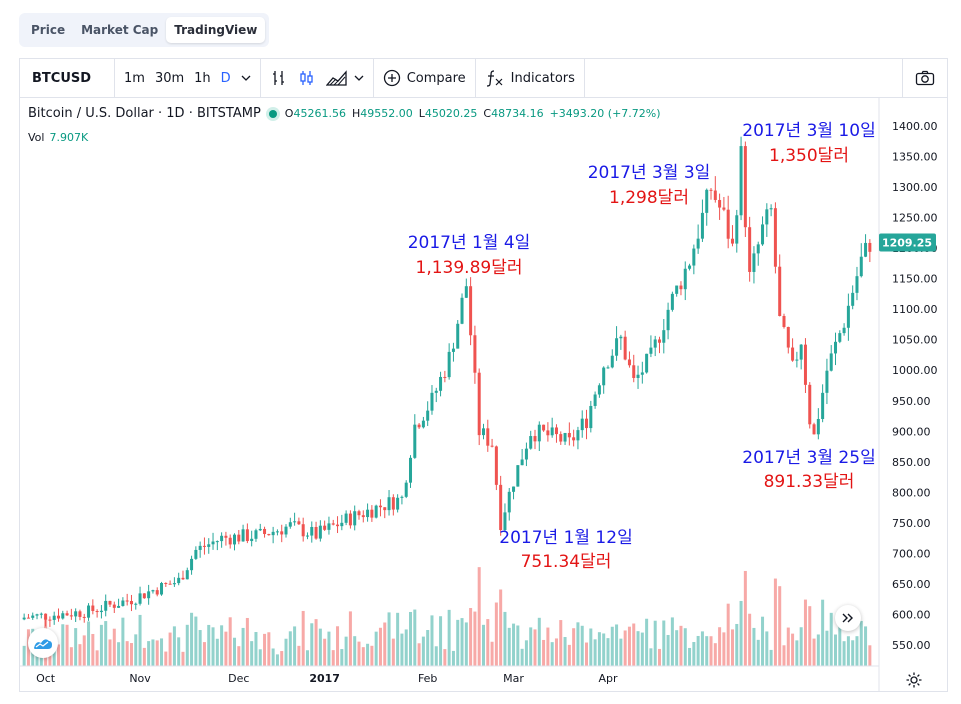 The width and height of the screenshot is (961, 704). I want to click on price-tick-label: 950.00, so click(911, 401).